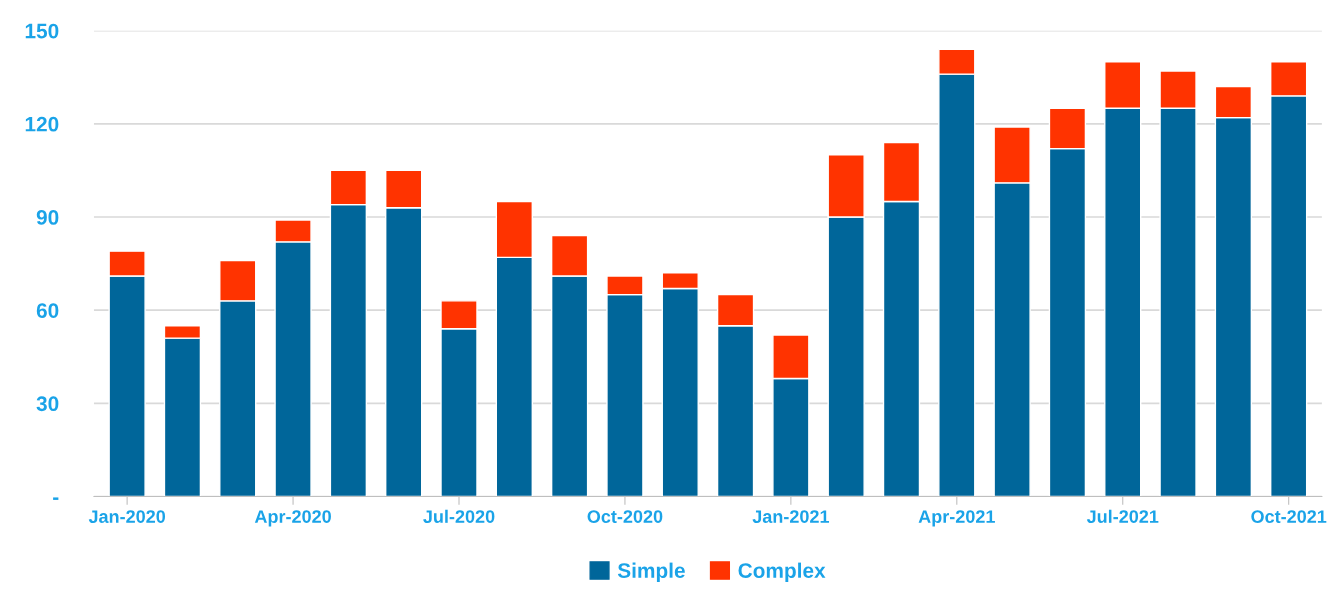  What do you see at coordinates (42, 31) in the screenshot?
I see `y-tick-label: 150` at bounding box center [42, 31].